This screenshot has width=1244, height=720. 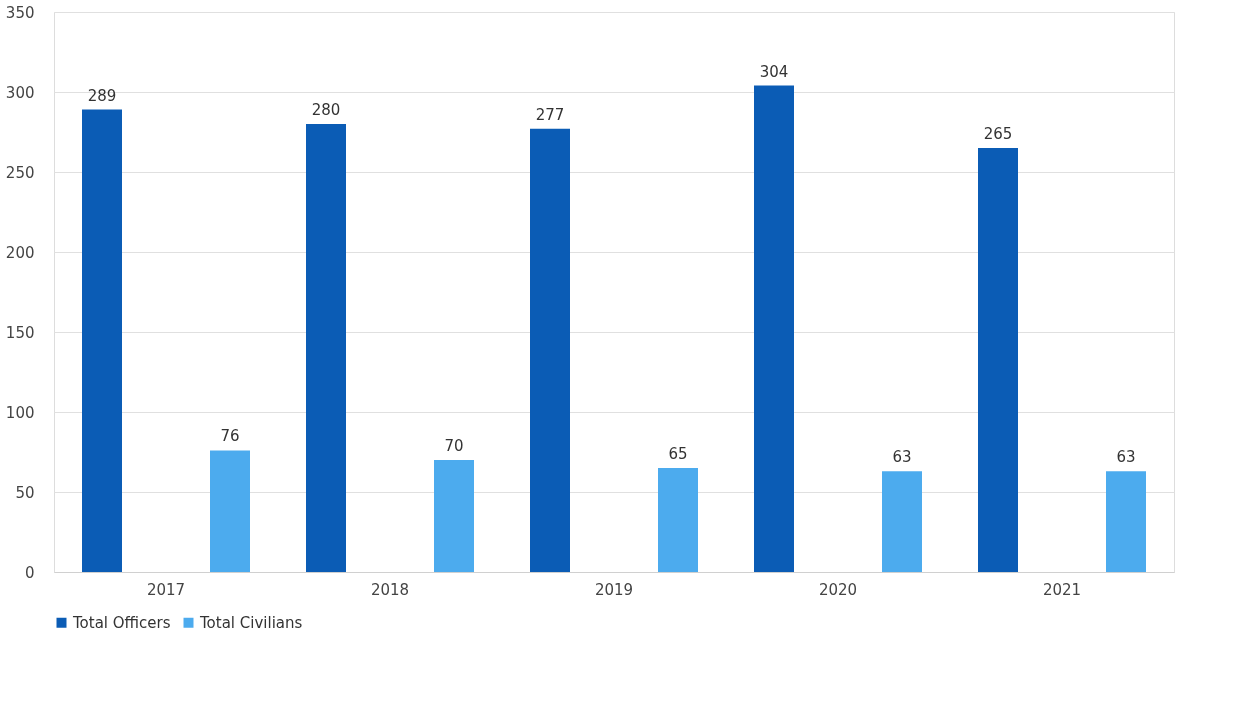 What do you see at coordinates (774, 71) in the screenshot?
I see `data-label: 304` at bounding box center [774, 71].